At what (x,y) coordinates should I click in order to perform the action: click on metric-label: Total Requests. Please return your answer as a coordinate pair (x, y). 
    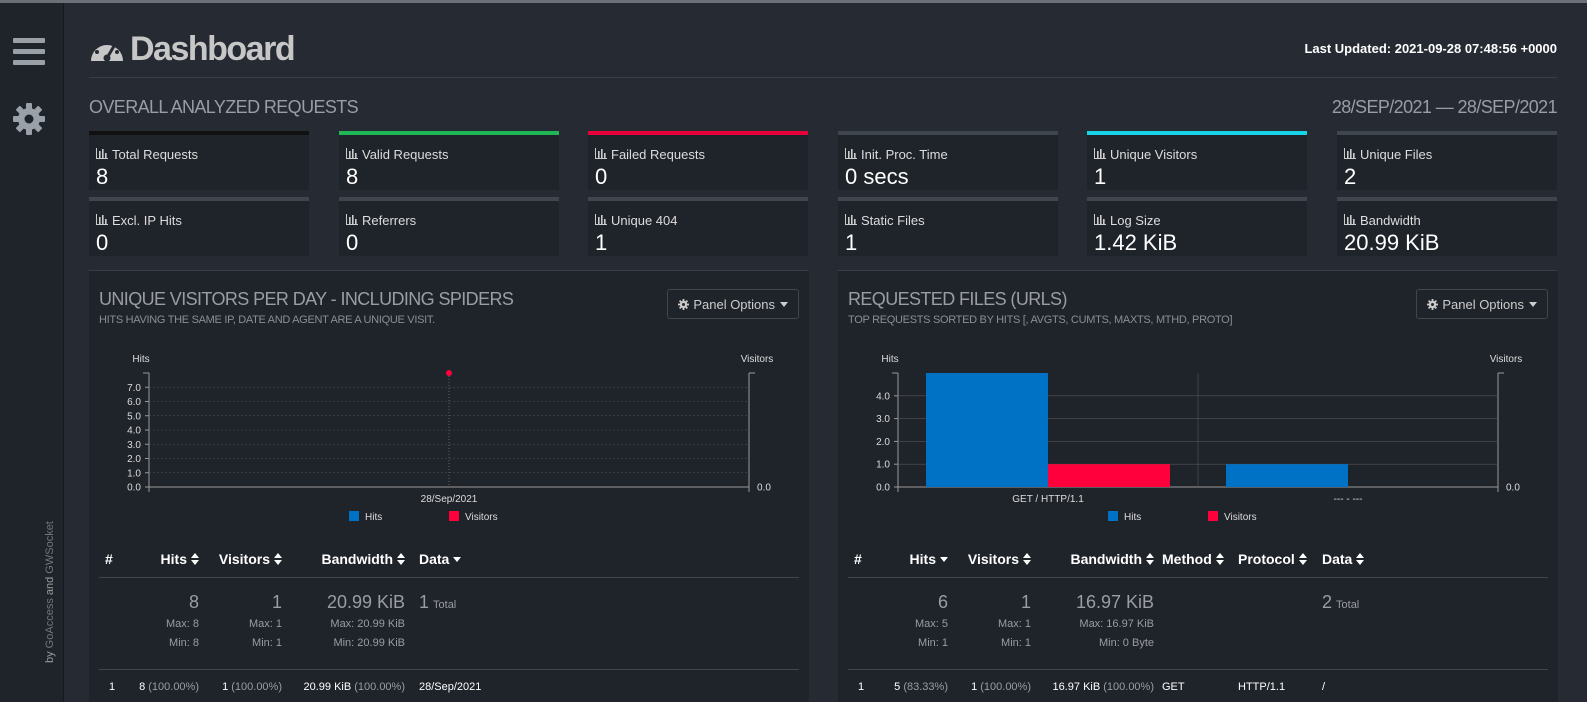
    Looking at the image, I should click on (147, 154).